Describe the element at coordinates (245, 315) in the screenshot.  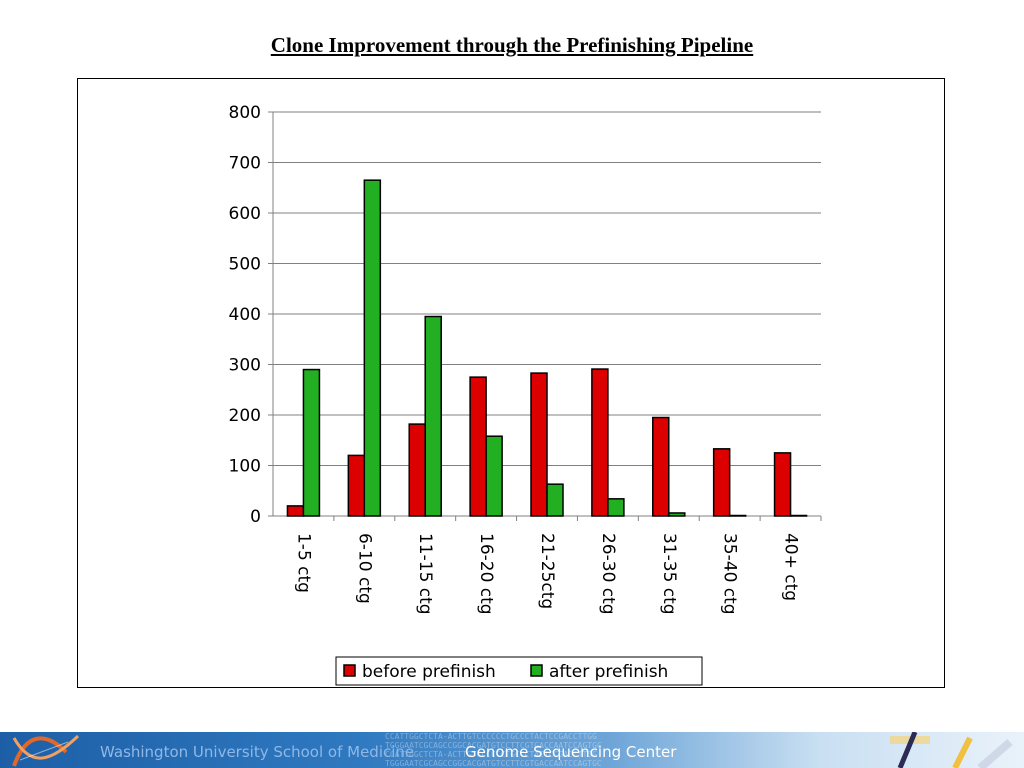
I see `y-tick-label: 400` at that location.